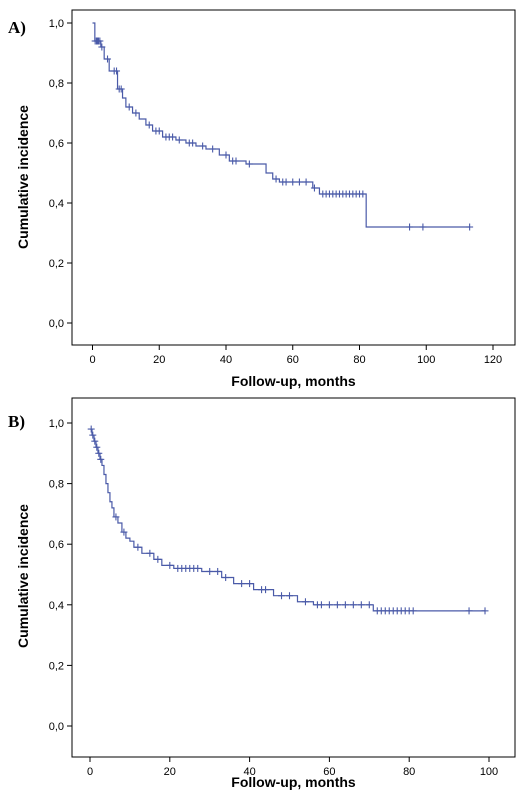  Describe the element at coordinates (16, 421) in the screenshot. I see `panel-label: B)` at that location.